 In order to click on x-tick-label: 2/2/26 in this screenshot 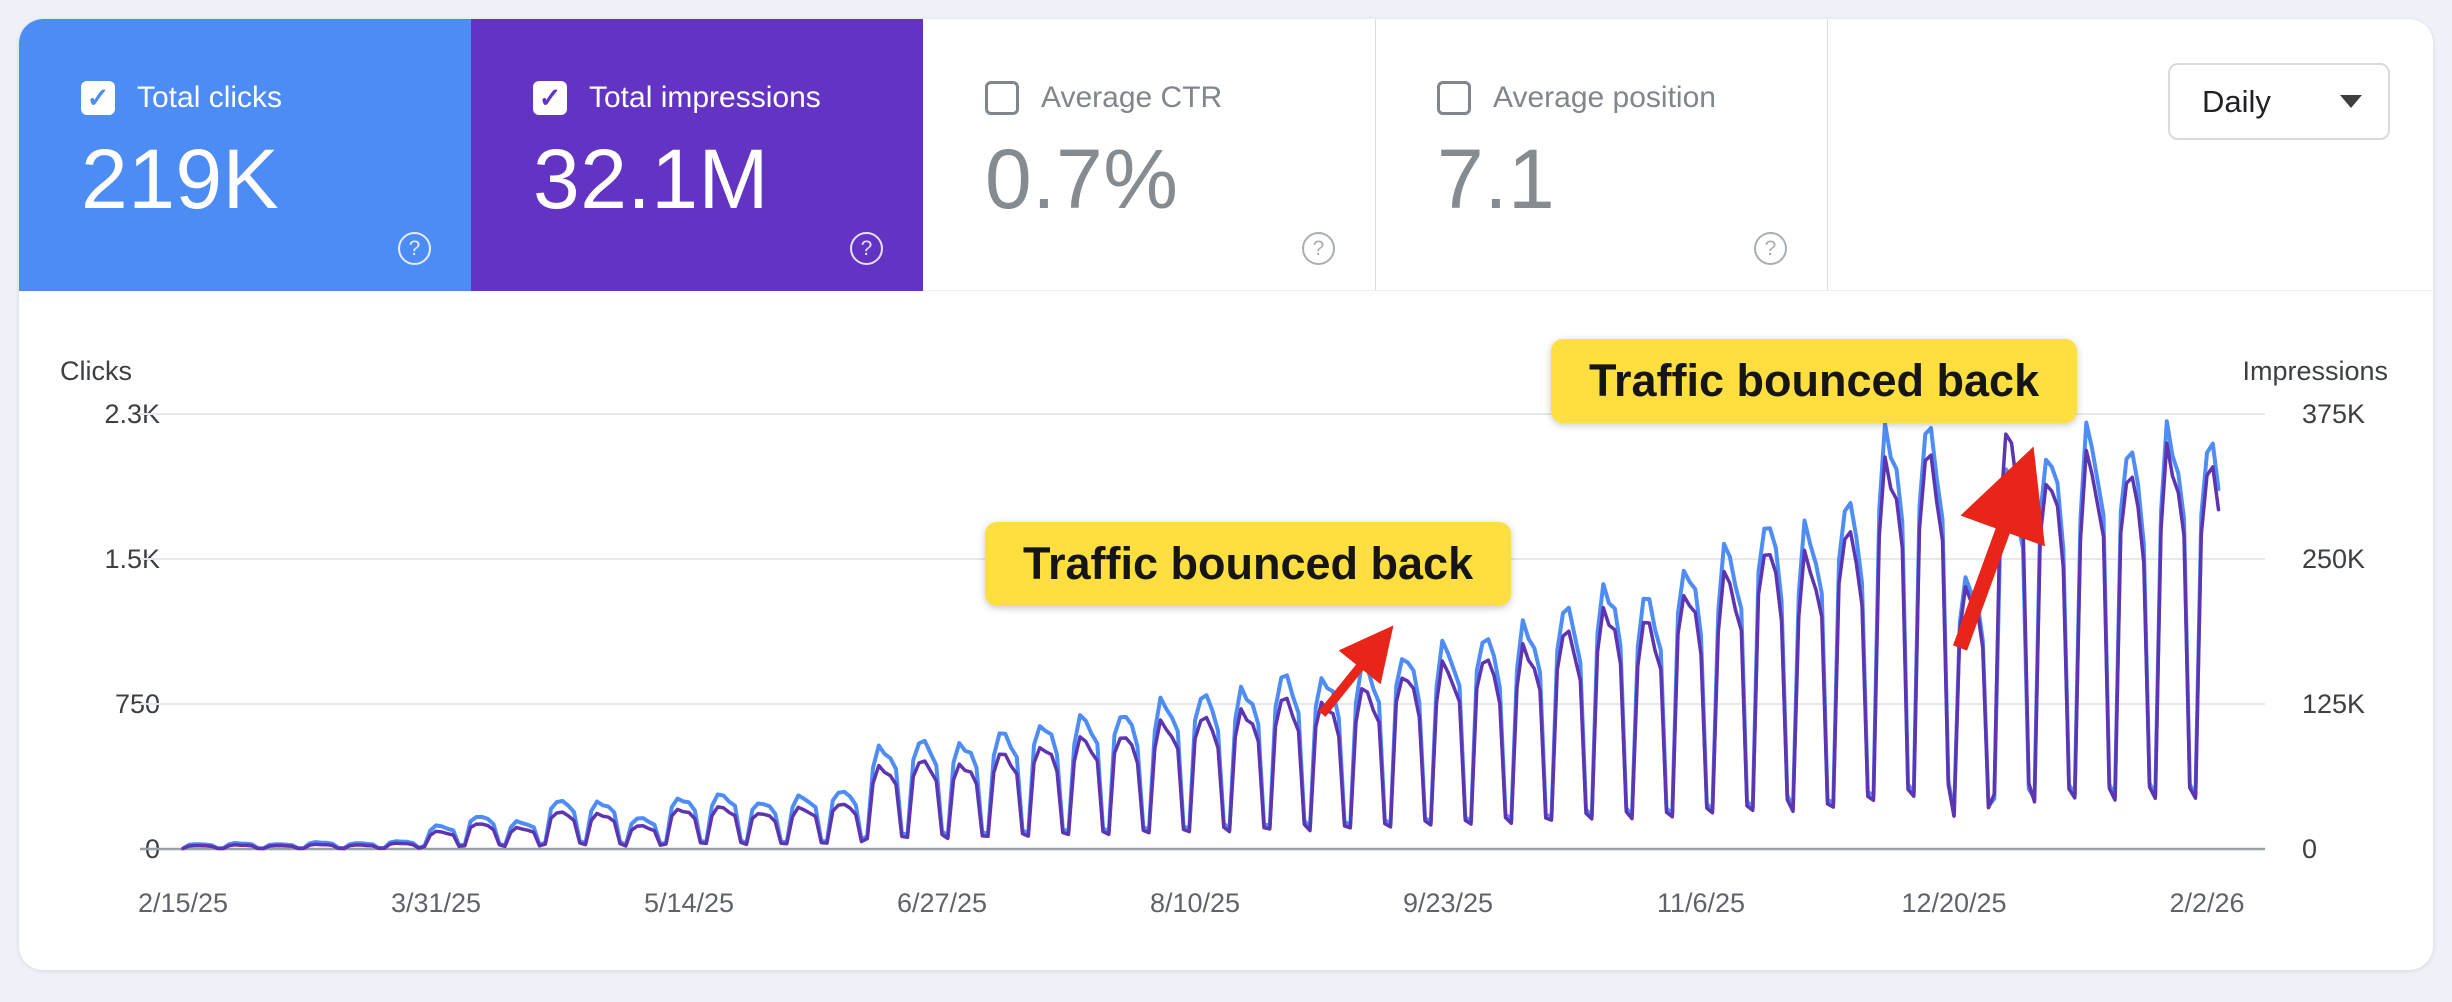, I will do `click(2207, 903)`.